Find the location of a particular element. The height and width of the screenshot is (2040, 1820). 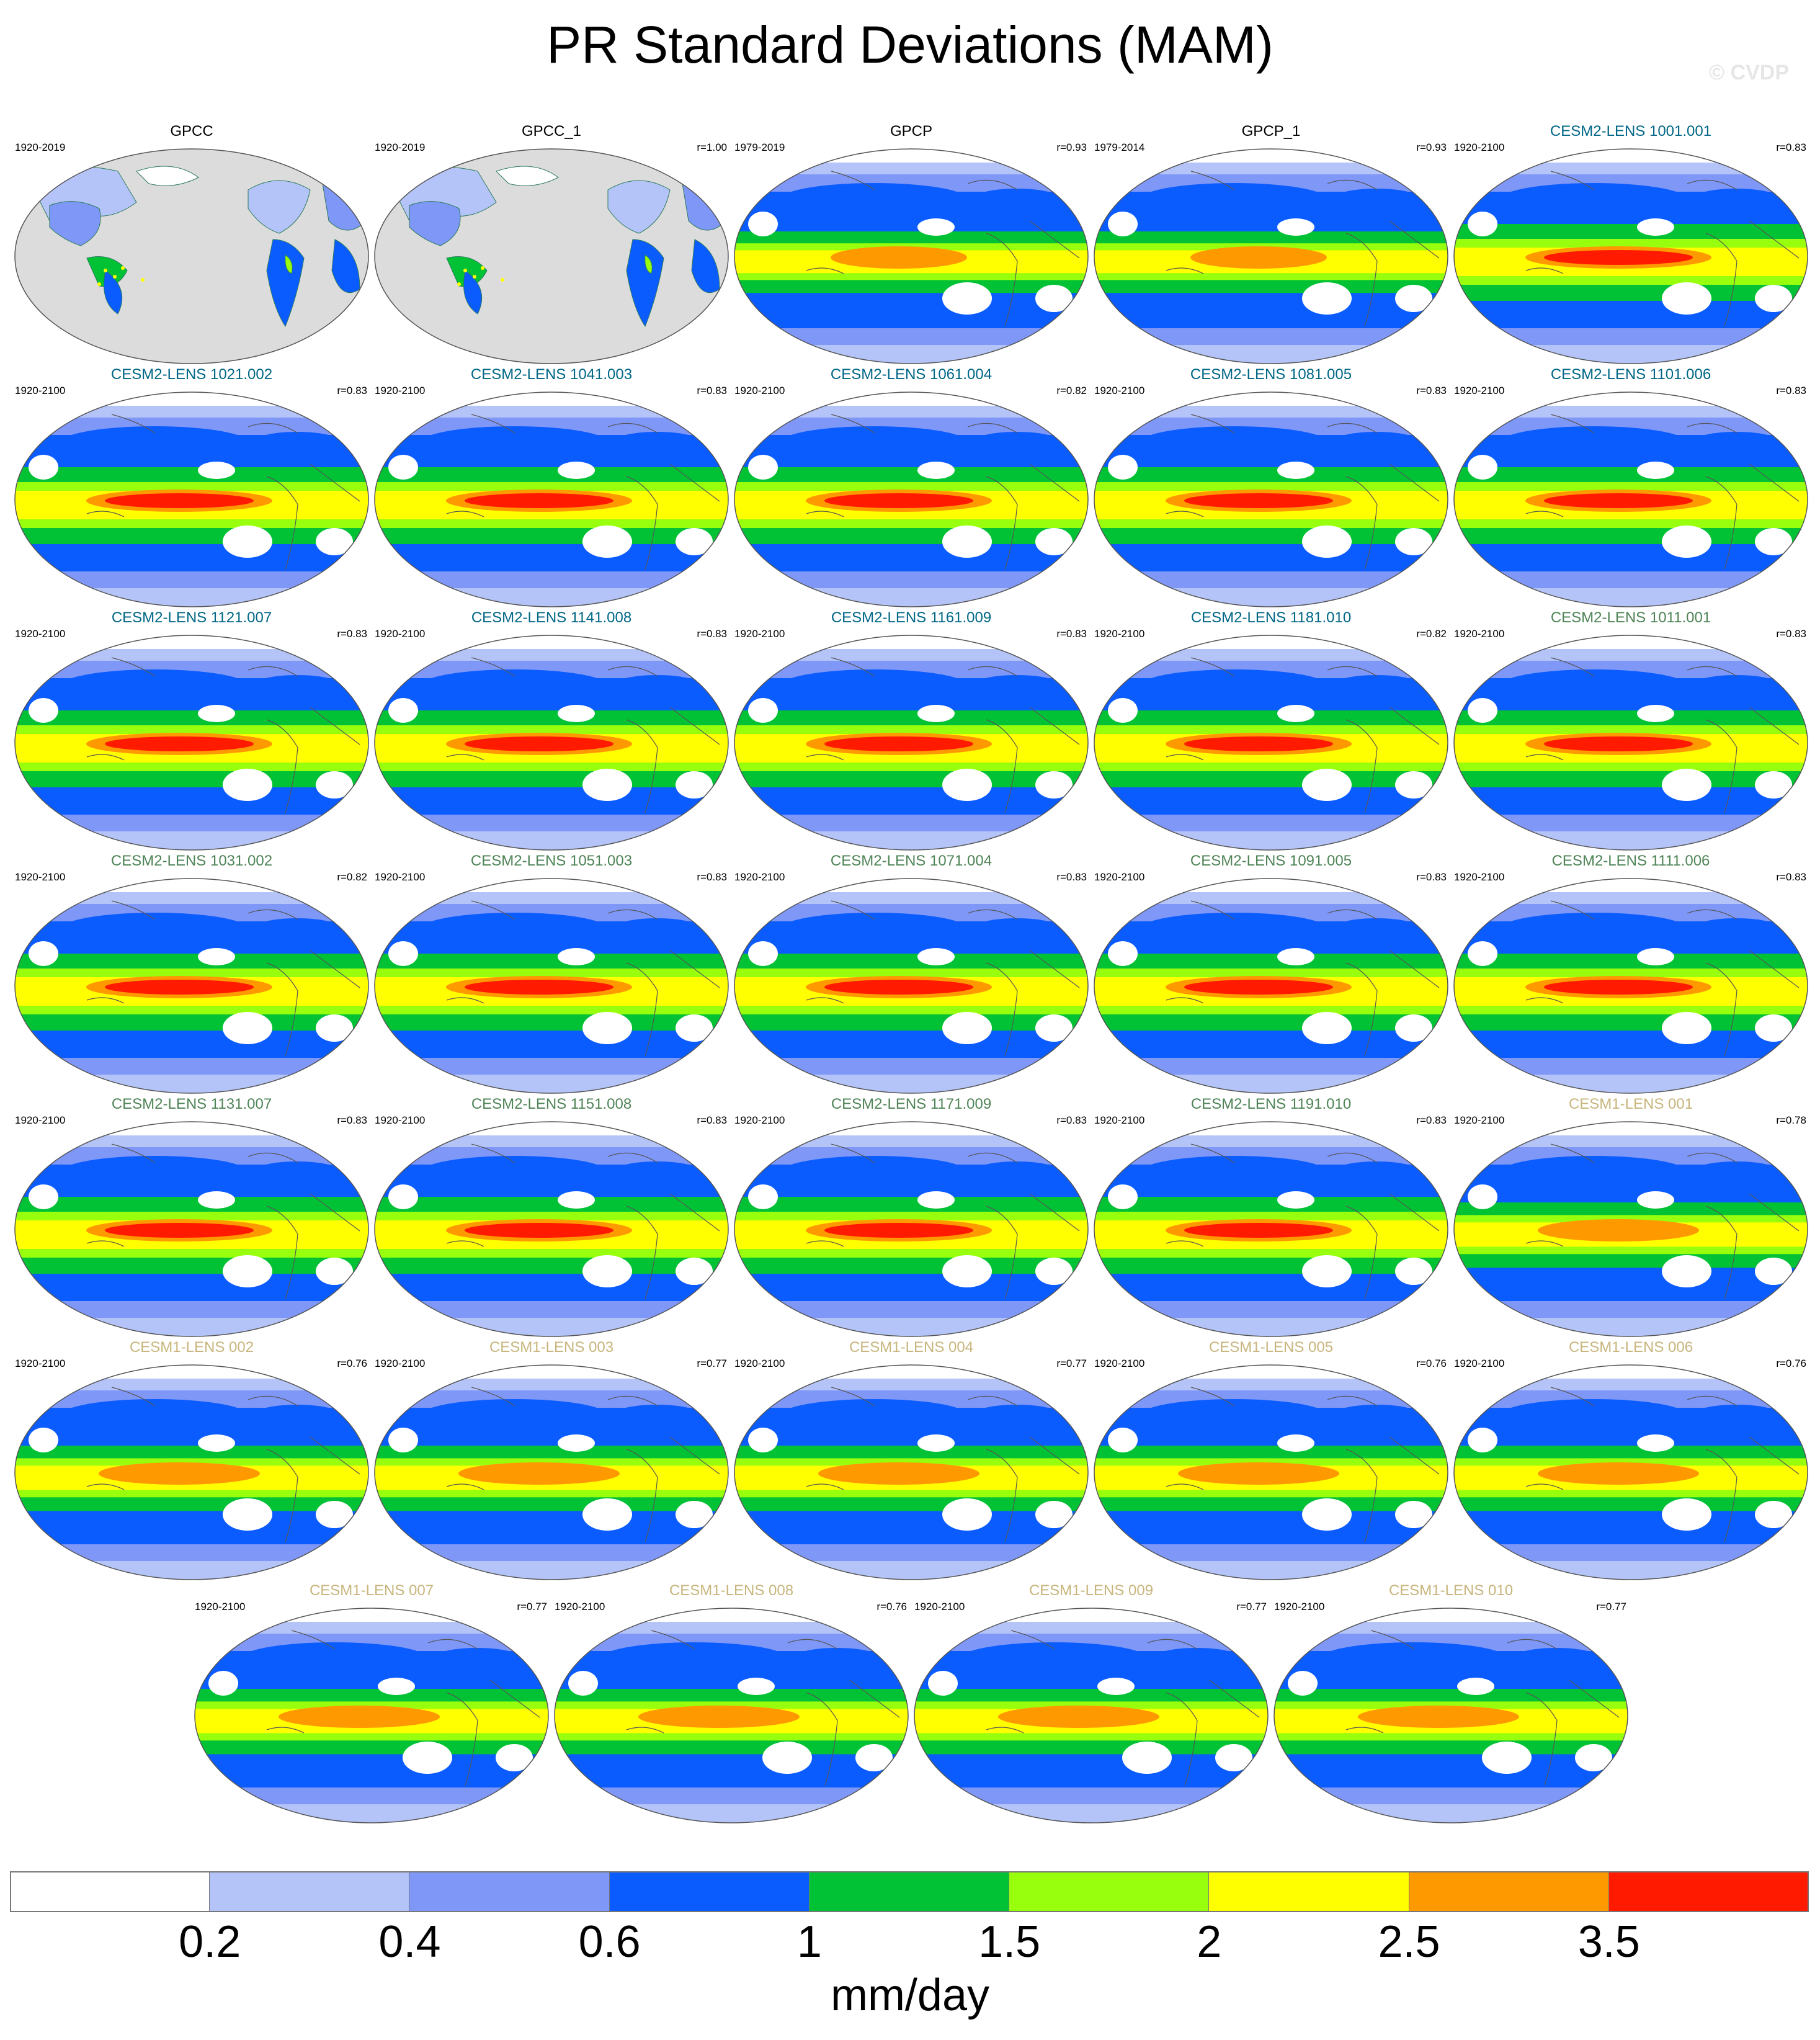

panel-correlation: r=0.93 is located at coordinates (1432, 147).